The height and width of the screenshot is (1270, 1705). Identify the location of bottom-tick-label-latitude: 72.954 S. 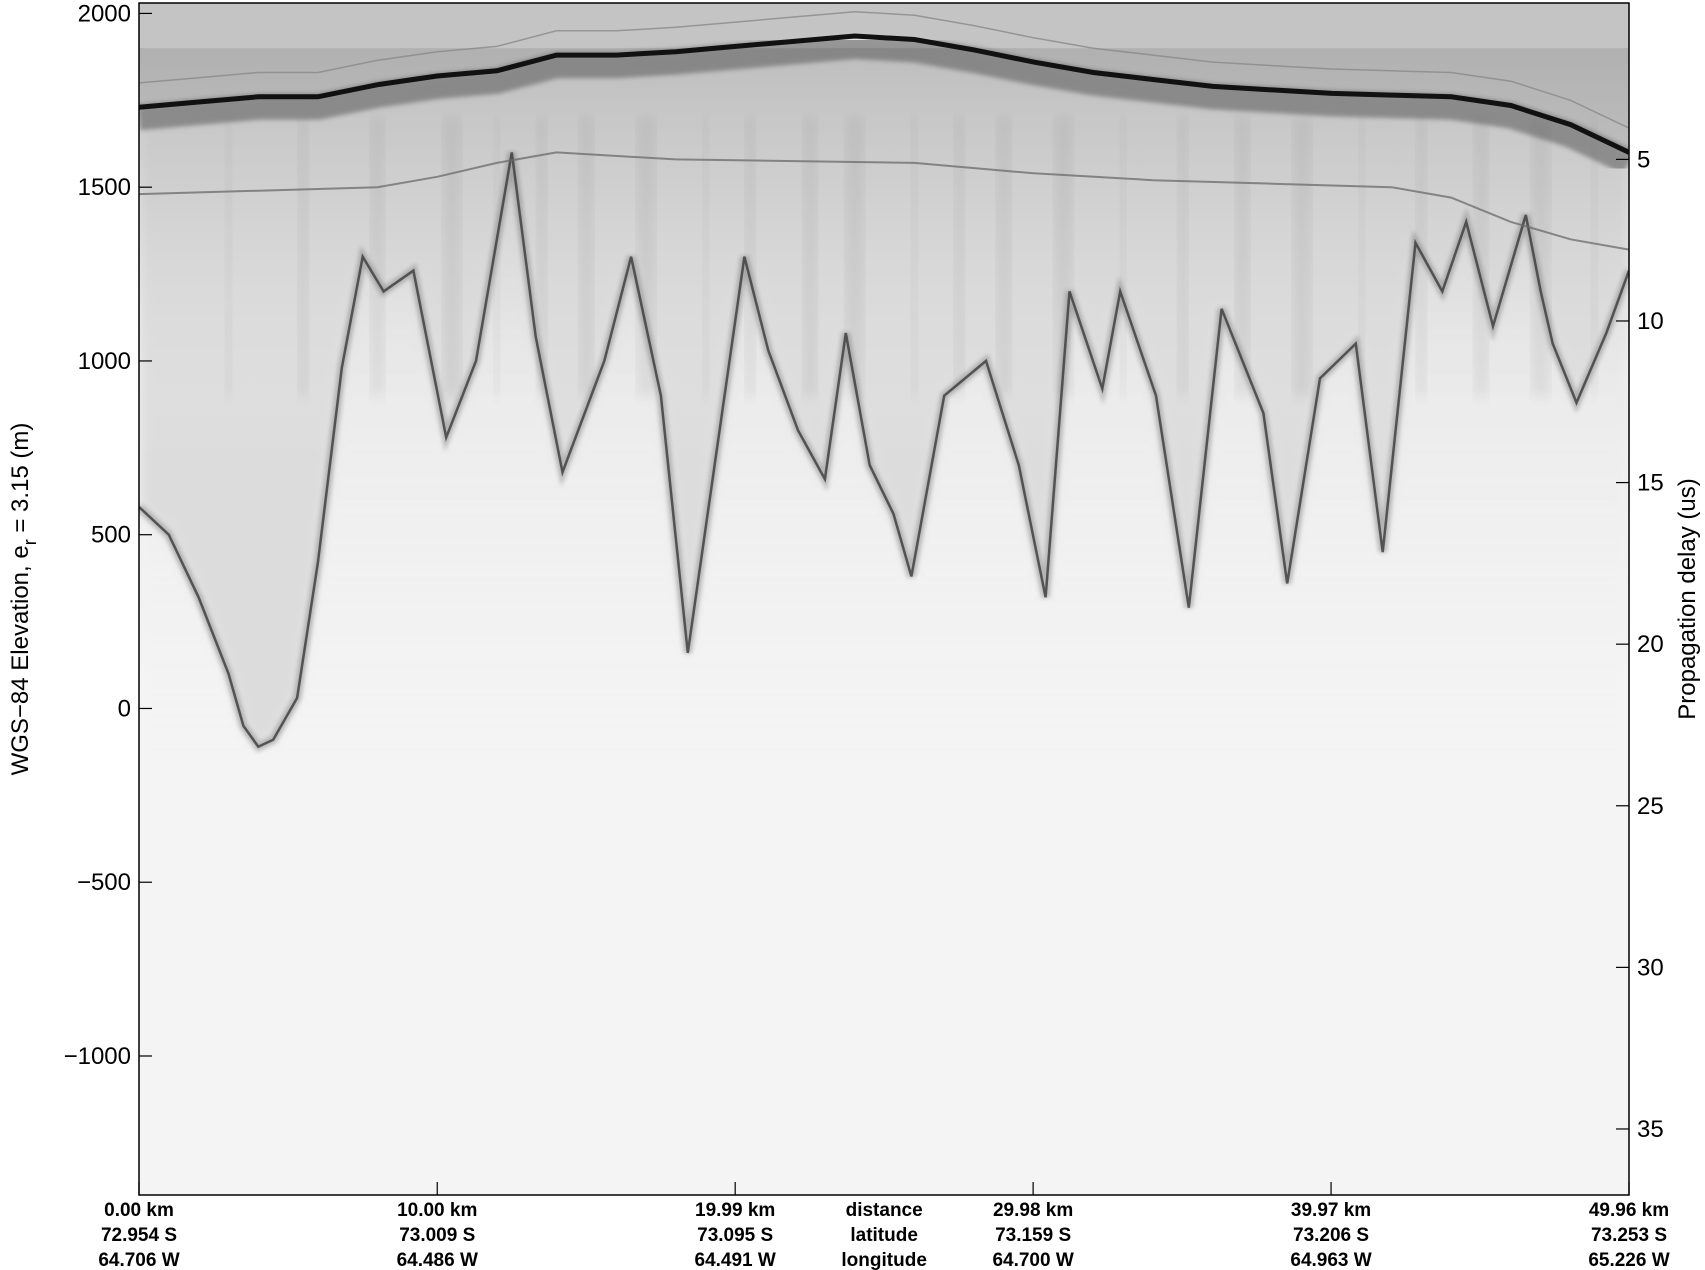
(139, 1235).